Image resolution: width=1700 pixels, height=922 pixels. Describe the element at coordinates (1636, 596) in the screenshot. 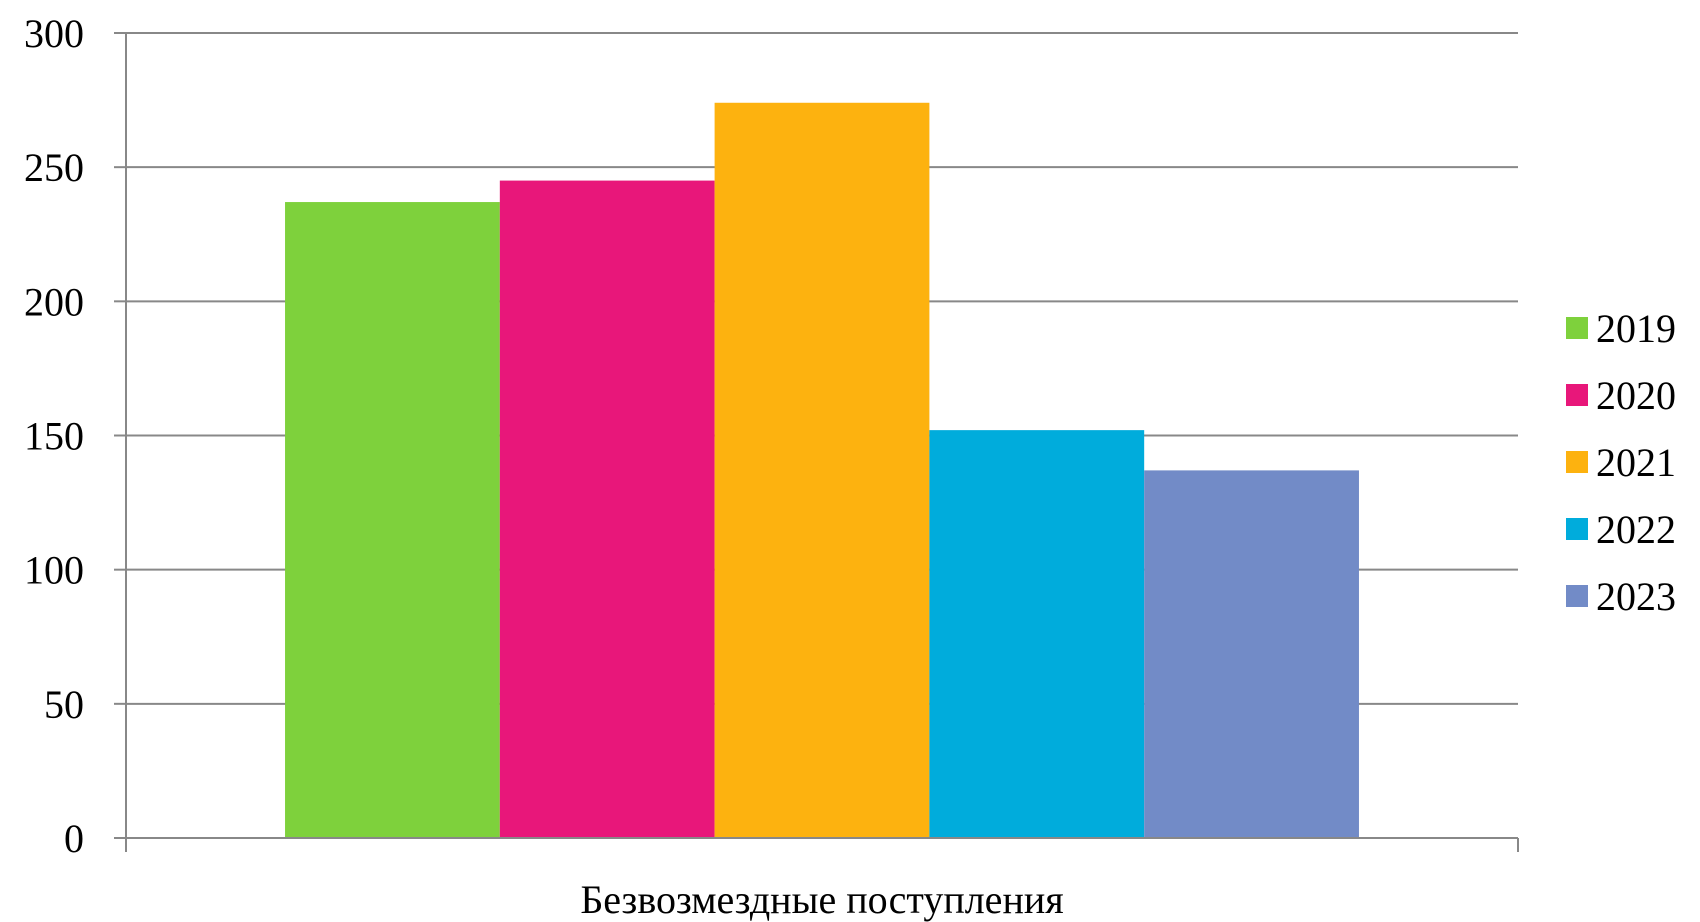

I see `legend-label-2023: 2023` at that location.